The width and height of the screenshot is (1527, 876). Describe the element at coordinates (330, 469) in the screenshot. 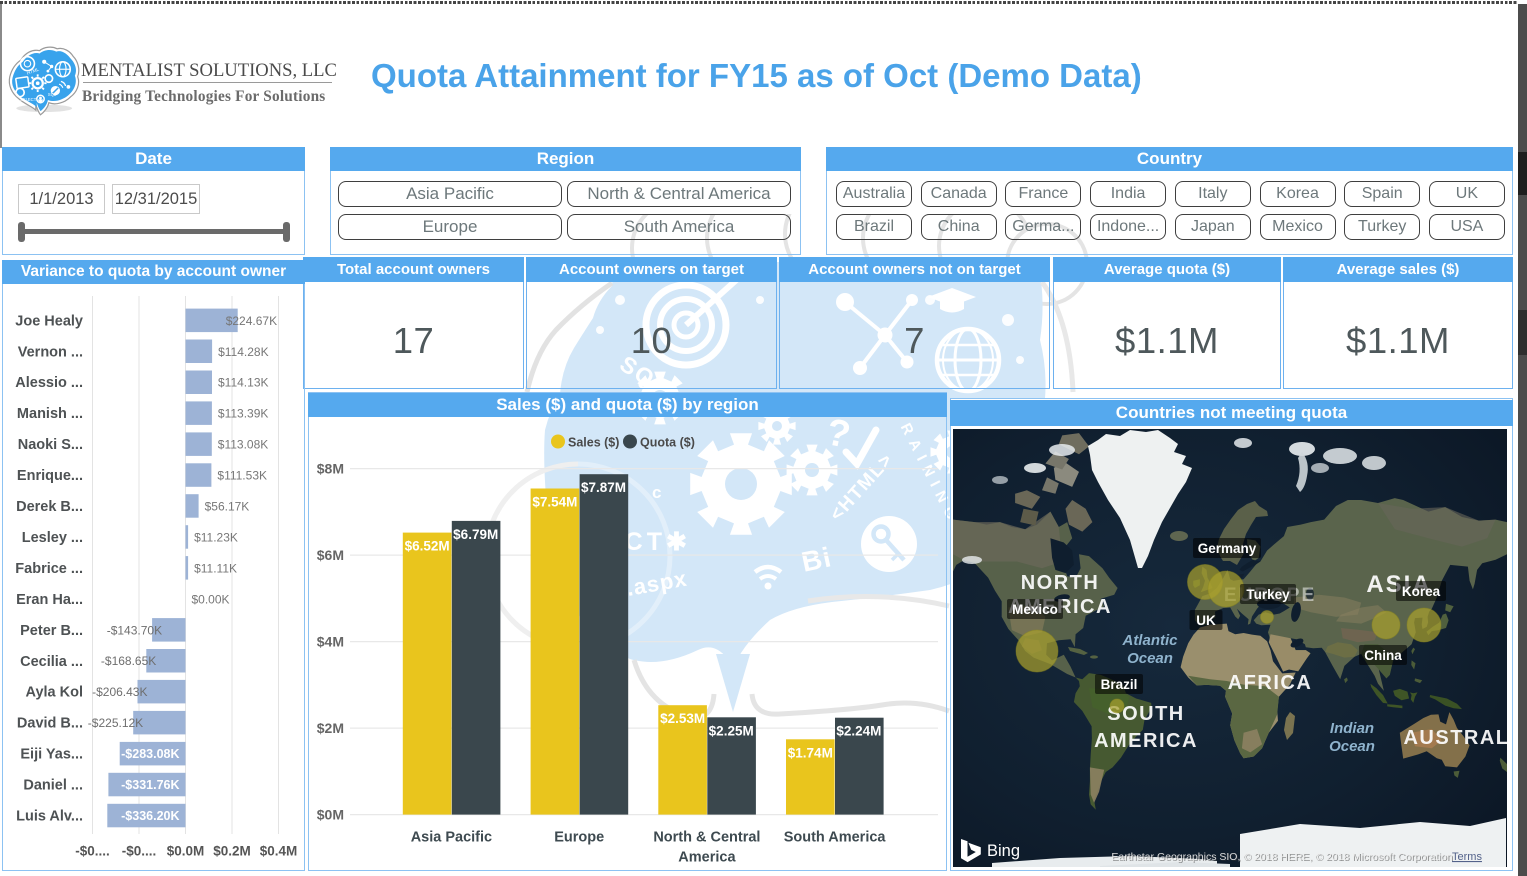

I see `svg-text: $8M` at that location.